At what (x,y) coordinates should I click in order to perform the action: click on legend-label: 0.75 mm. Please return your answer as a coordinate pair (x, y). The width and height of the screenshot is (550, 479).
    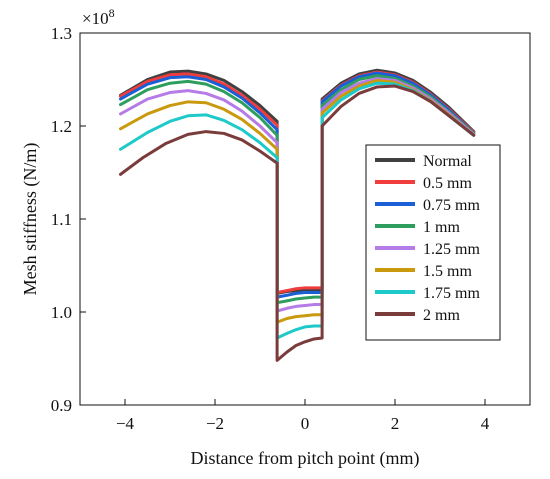
    Looking at the image, I should click on (451, 205).